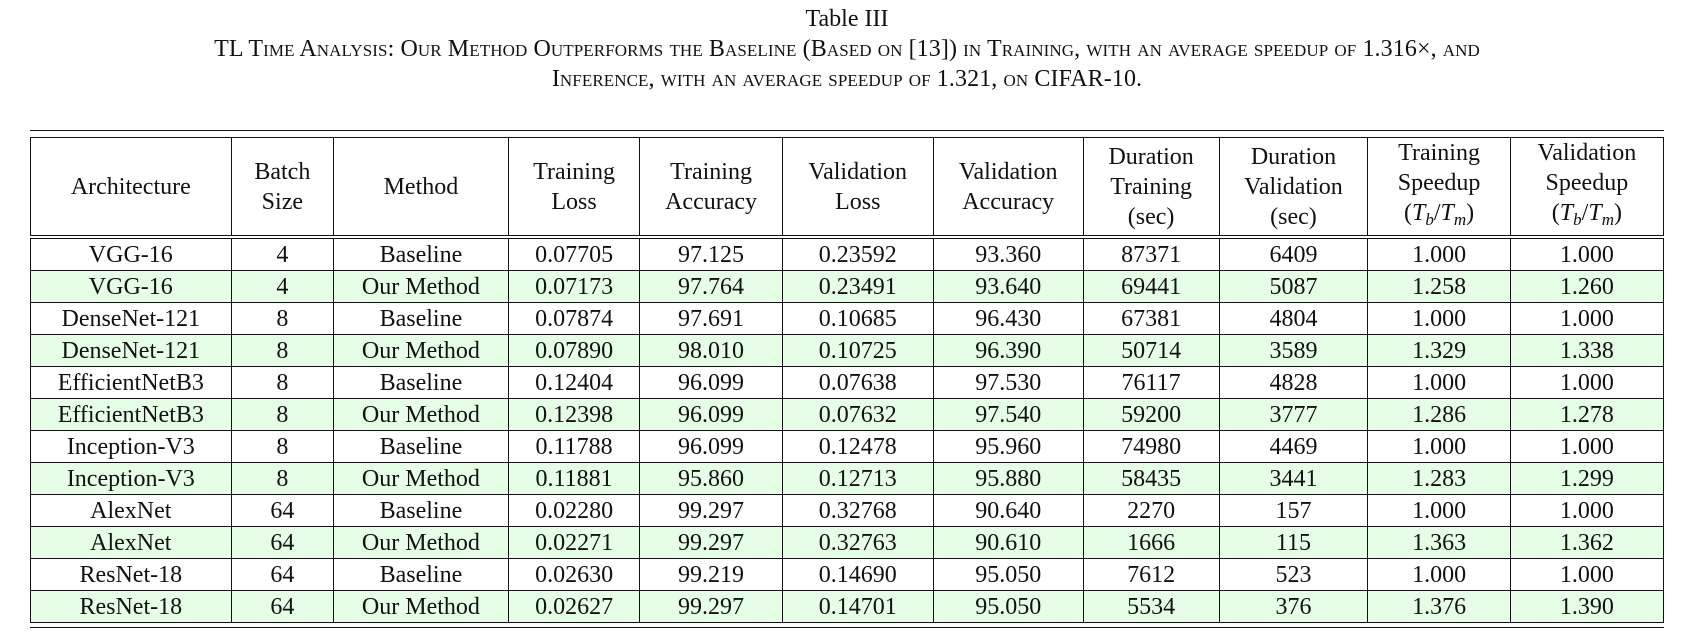  What do you see at coordinates (282, 286) in the screenshot?
I see `table-cell: 4` at bounding box center [282, 286].